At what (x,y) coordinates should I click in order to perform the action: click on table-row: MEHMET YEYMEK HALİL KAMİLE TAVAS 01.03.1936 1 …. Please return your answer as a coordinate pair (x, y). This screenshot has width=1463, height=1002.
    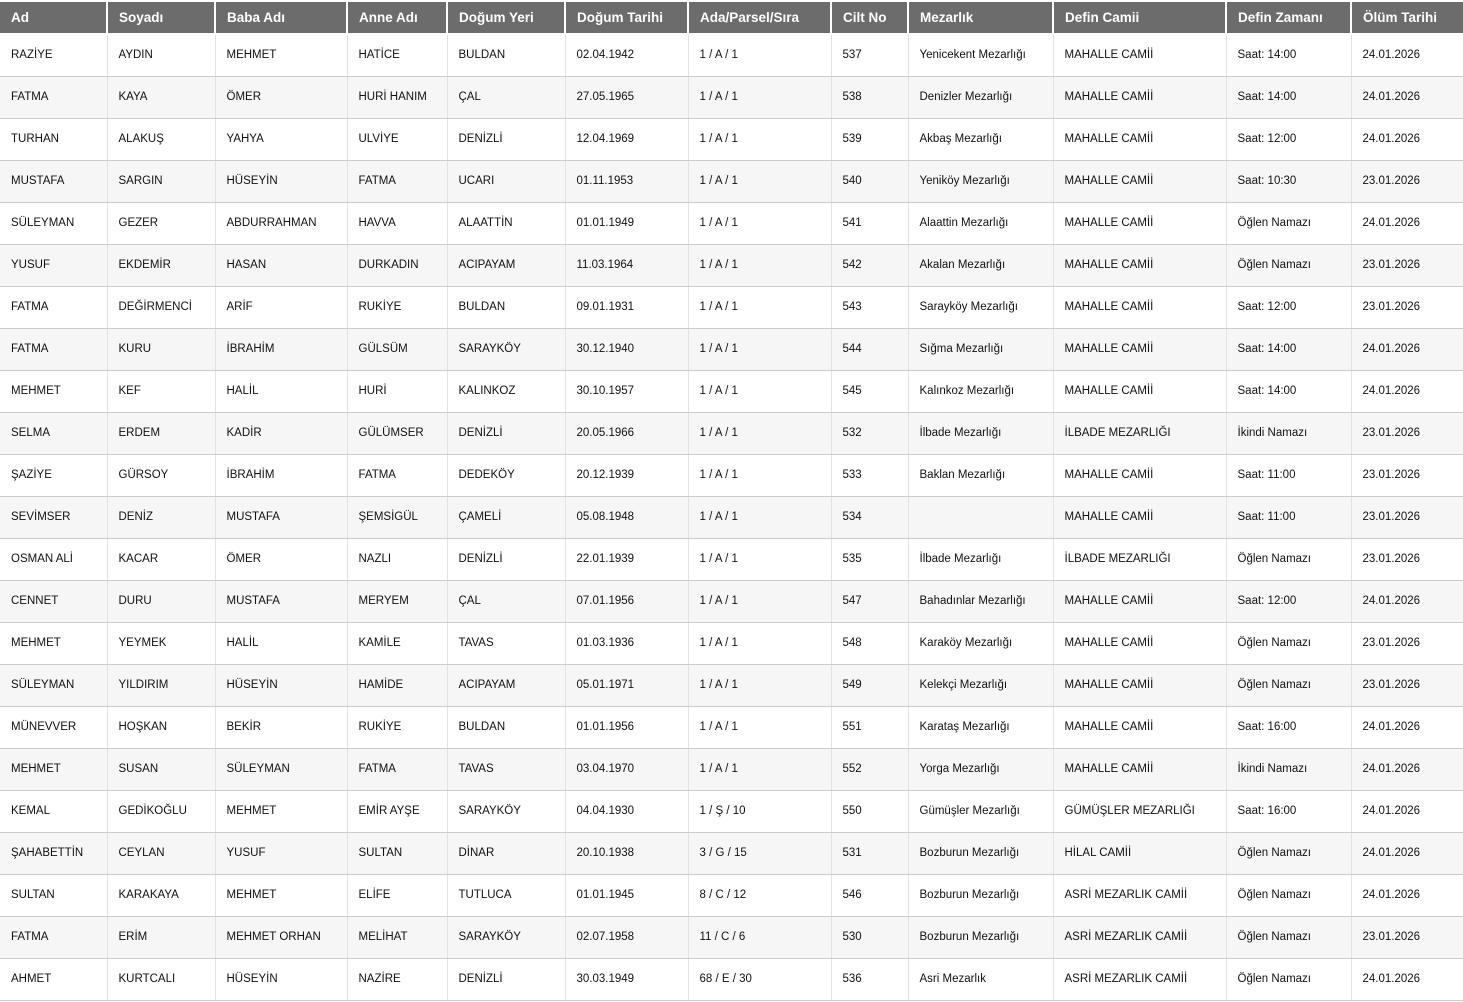
    Looking at the image, I should click on (731, 643).